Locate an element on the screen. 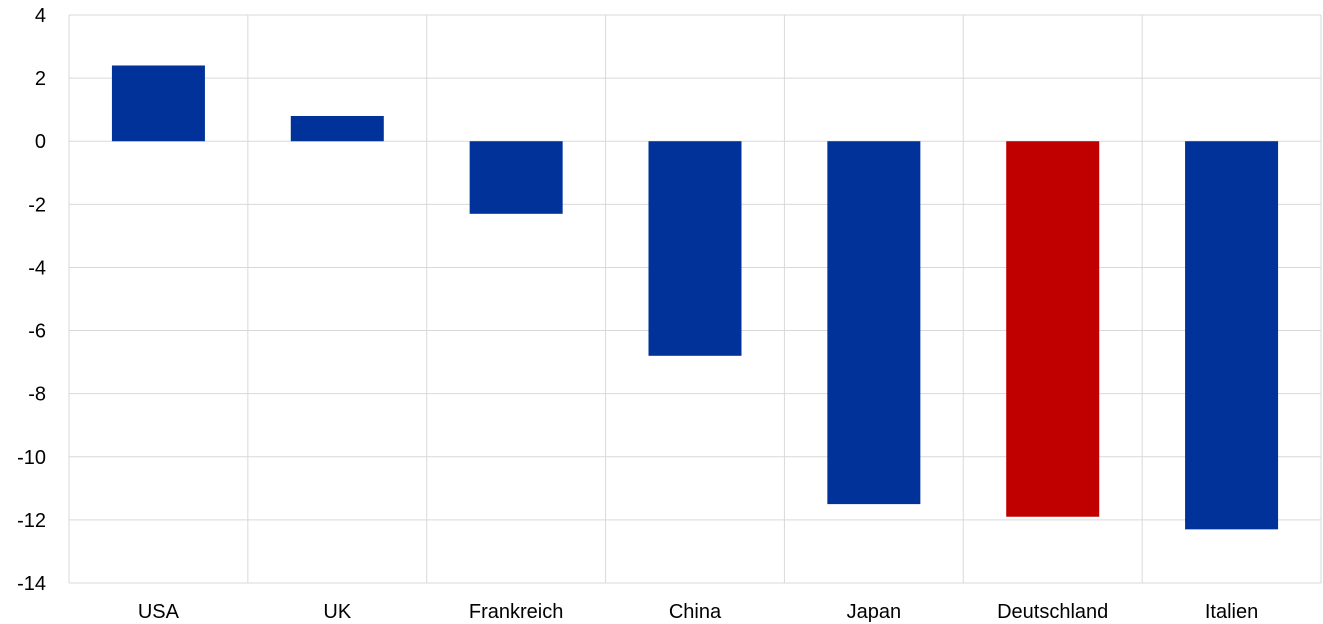  x-tick-label: Japan is located at coordinates (874, 612).